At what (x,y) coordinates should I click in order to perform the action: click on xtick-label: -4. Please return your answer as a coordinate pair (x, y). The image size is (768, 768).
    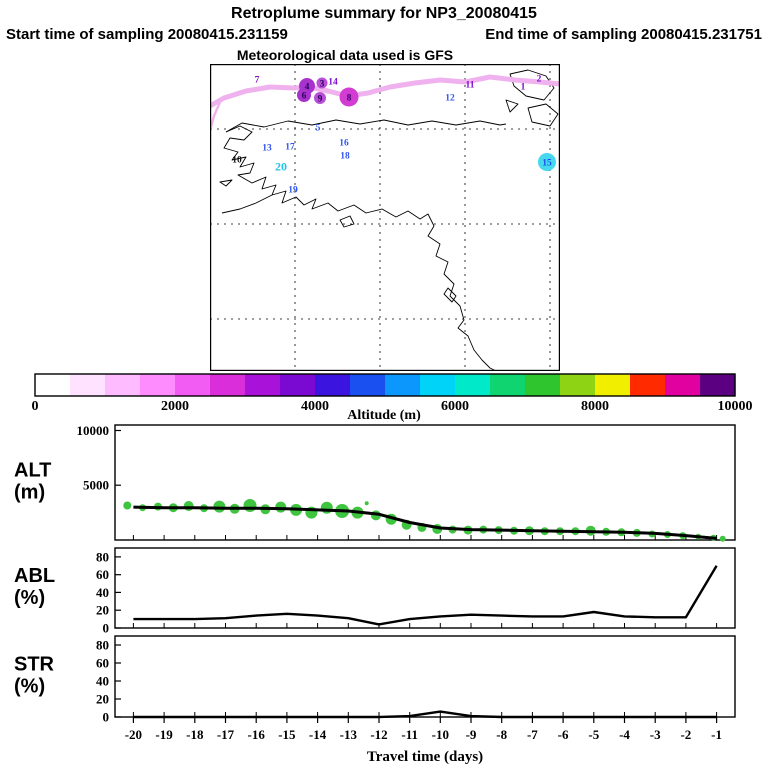
    Looking at the image, I should click on (624, 734).